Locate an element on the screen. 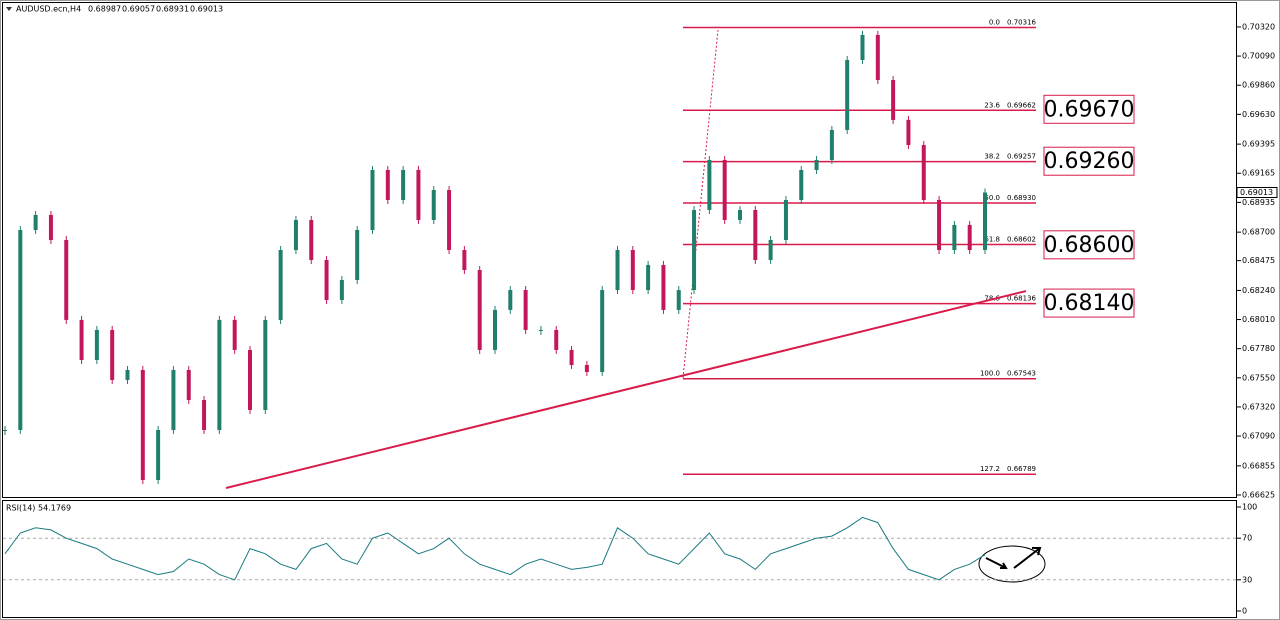 This screenshot has width=1280, height=620. fib-ratio: 38.2 is located at coordinates (992, 157).